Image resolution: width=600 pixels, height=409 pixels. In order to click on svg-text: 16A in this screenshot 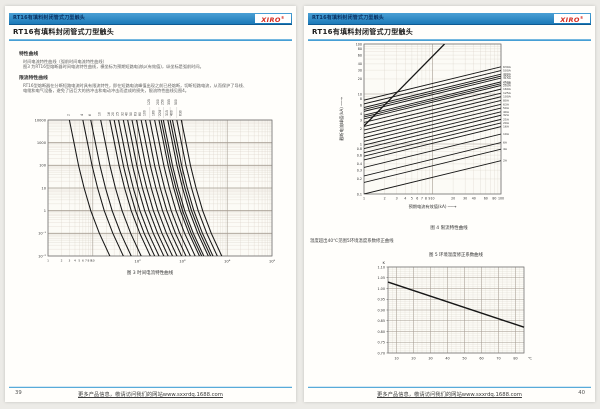, I will do `click(506, 127)`.